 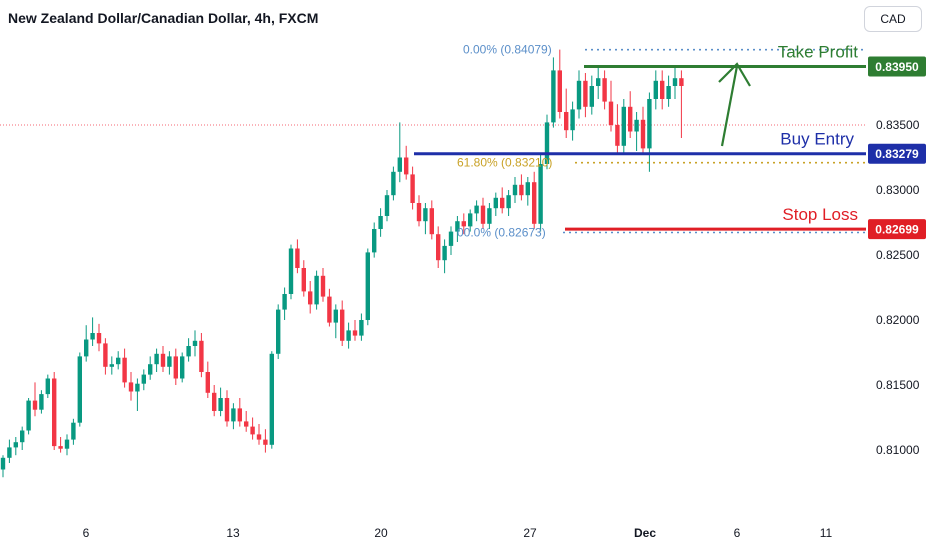 I want to click on currency-button: CAD, so click(x=893, y=19).